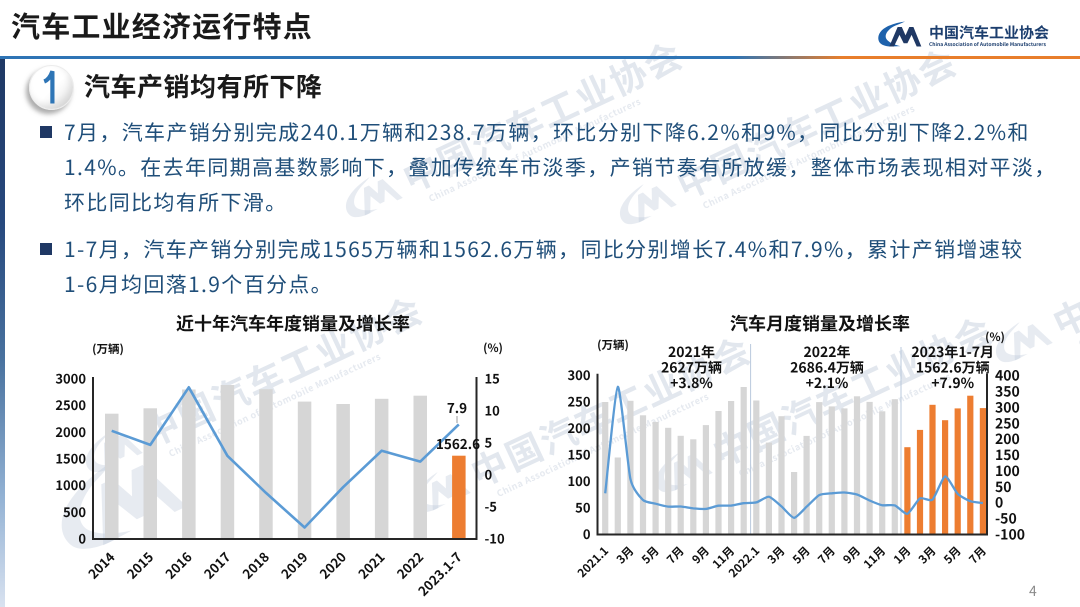  I want to click on svg-text: 2021年, so click(691, 352).